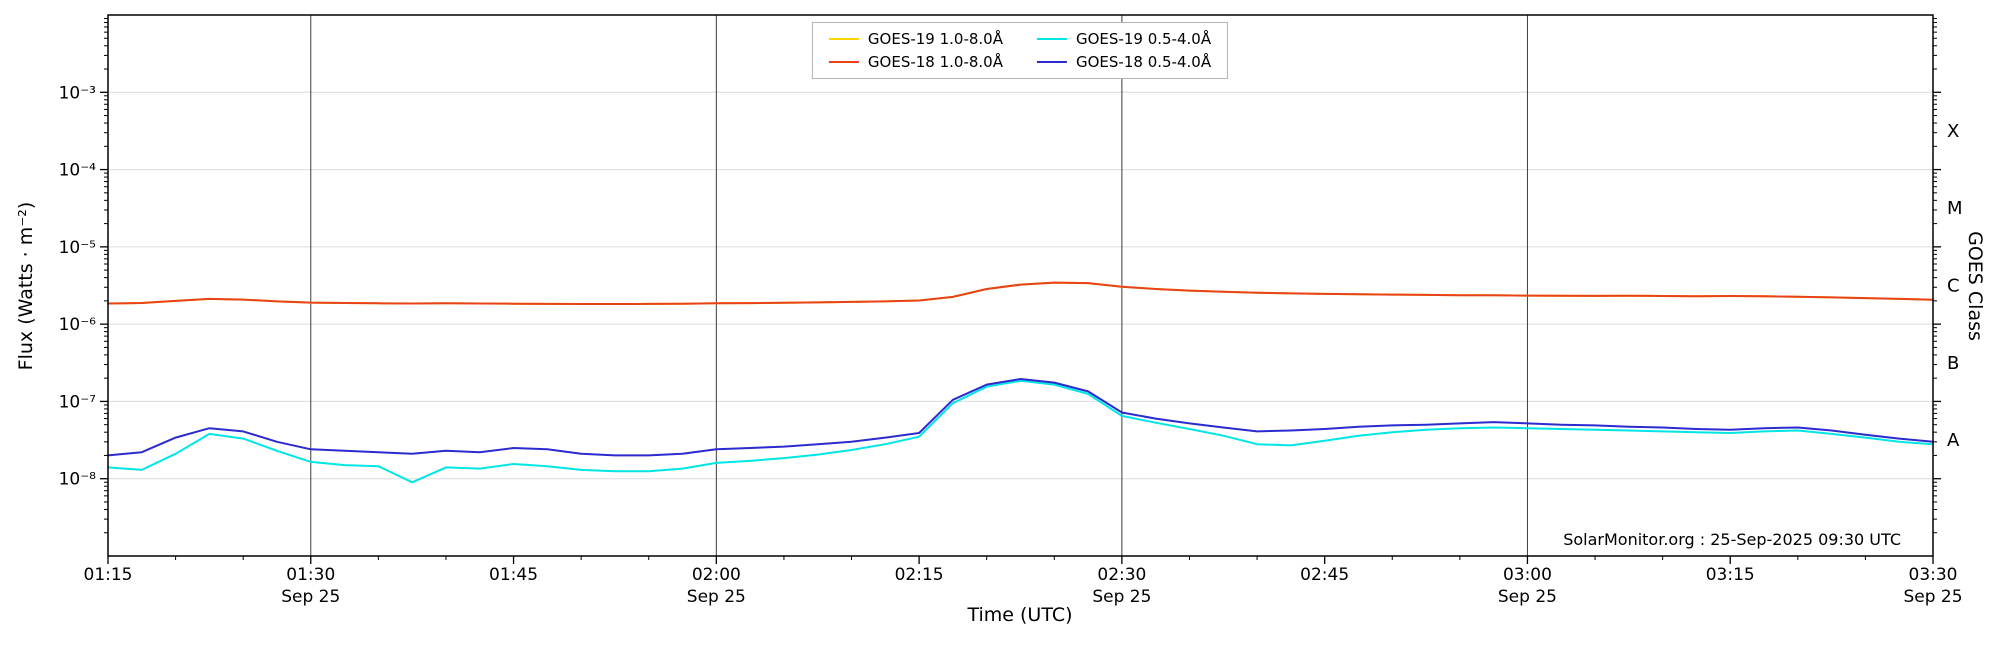 The width and height of the screenshot is (2000, 650). What do you see at coordinates (108, 575) in the screenshot?
I see `x-tick-label: 01:15` at bounding box center [108, 575].